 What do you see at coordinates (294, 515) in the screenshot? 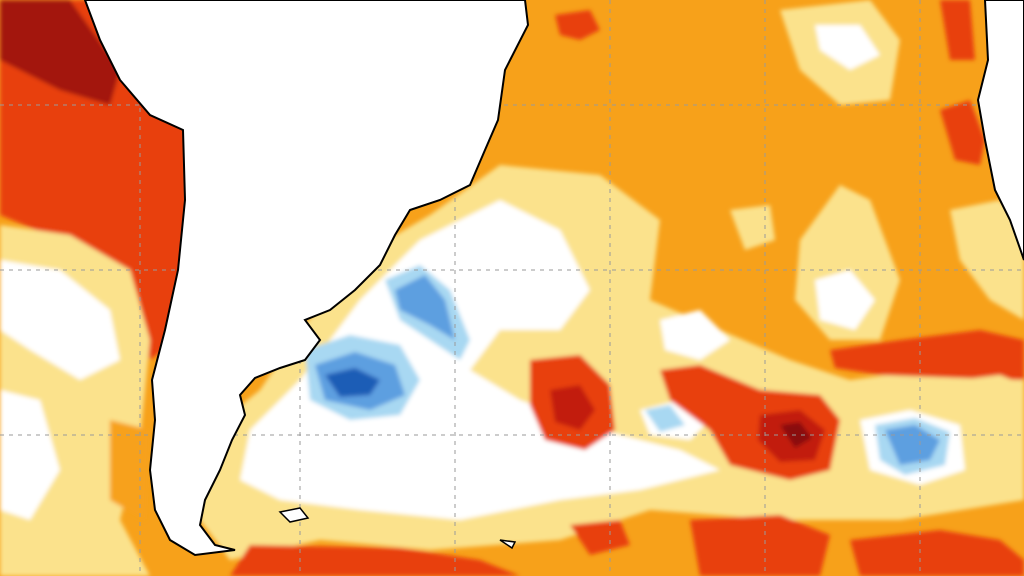
I see `falkland-islands` at bounding box center [294, 515].